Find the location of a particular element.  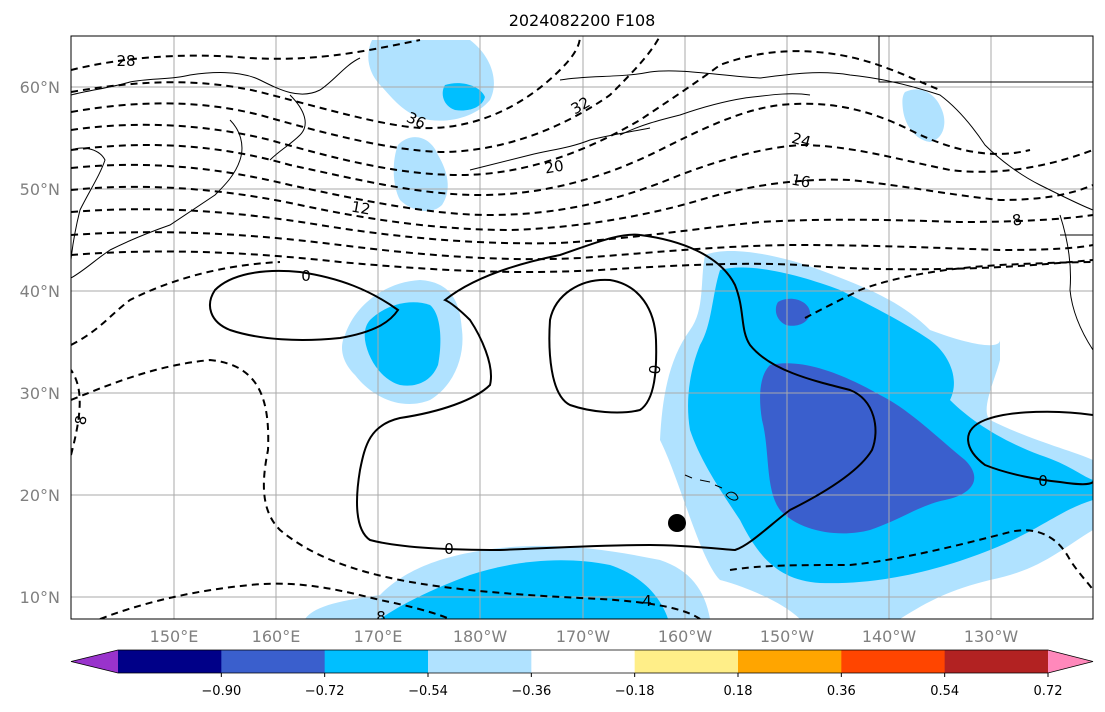

lon-label: 150°E is located at coordinates (174, 636).